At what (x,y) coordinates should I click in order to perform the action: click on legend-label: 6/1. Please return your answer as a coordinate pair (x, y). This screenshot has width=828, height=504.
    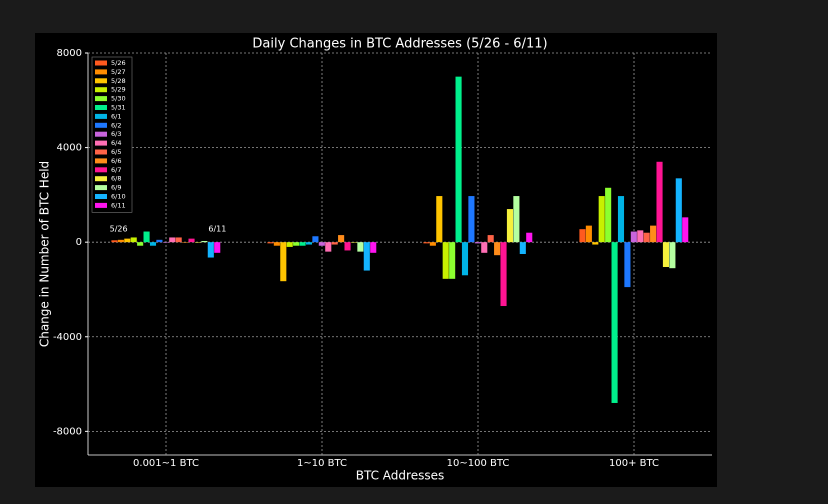
    Looking at the image, I should click on (116, 116).